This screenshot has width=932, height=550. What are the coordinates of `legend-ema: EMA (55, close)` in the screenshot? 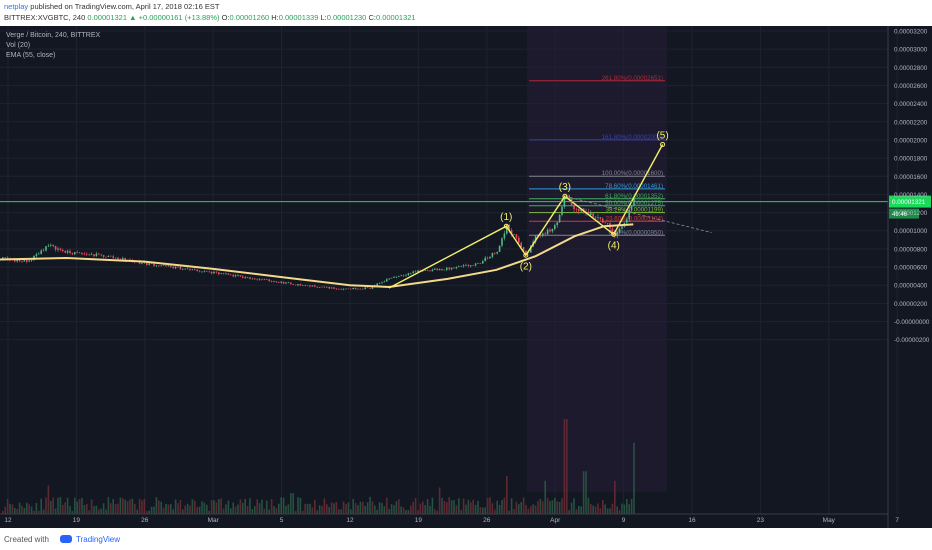 It's located at (31, 55).